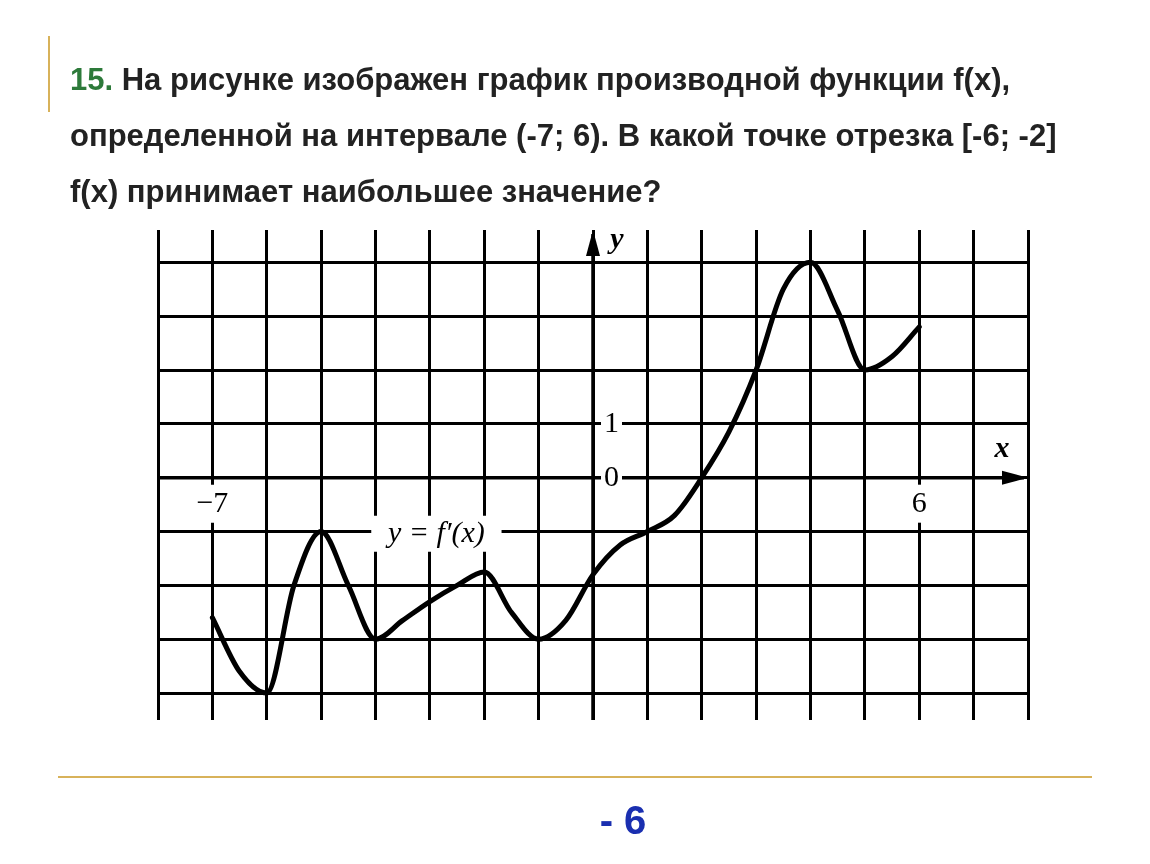 The height and width of the screenshot is (864, 1150). What do you see at coordinates (563, 135) in the screenshot?
I see `chart-title: 15. На рисунке изображен график производной функции f(x), определенной на интервале (-7; 6). В какой точке отрезка [-6; -2] f(x) принимает наибольшее значение?` at bounding box center [563, 135].